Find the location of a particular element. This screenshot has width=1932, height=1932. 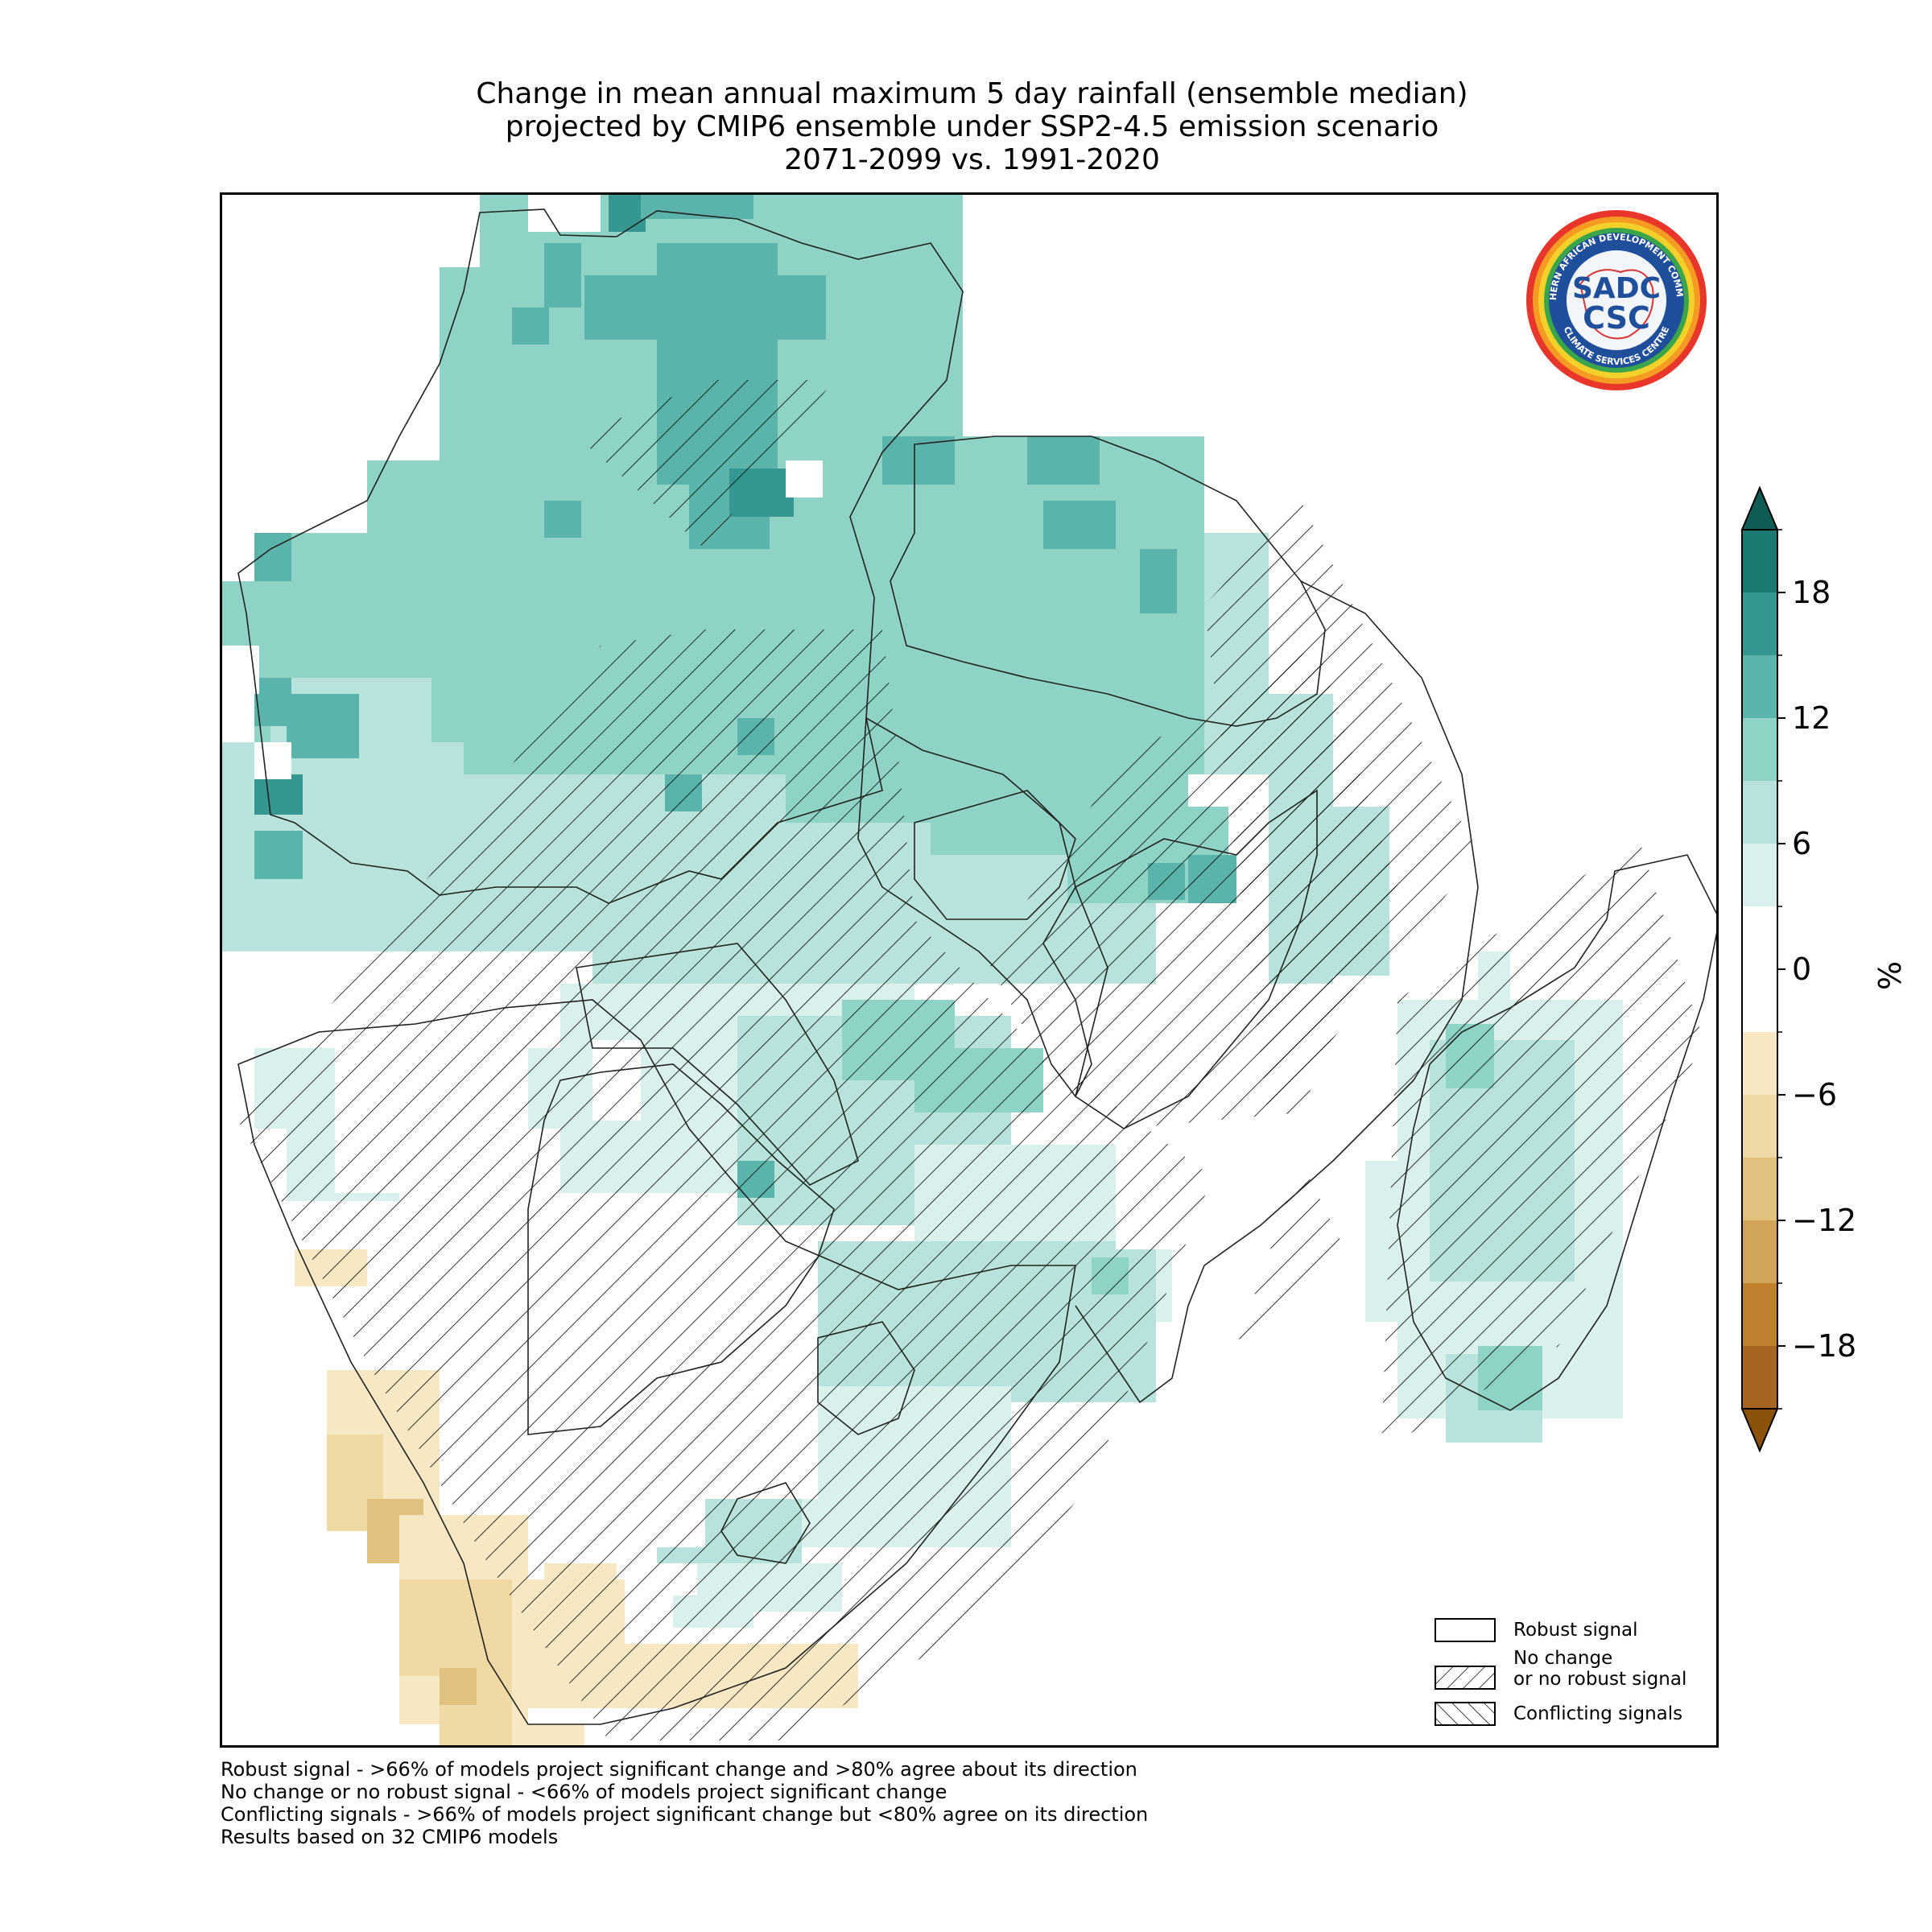

colorbar-tick-label: 12 is located at coordinates (1811, 718).